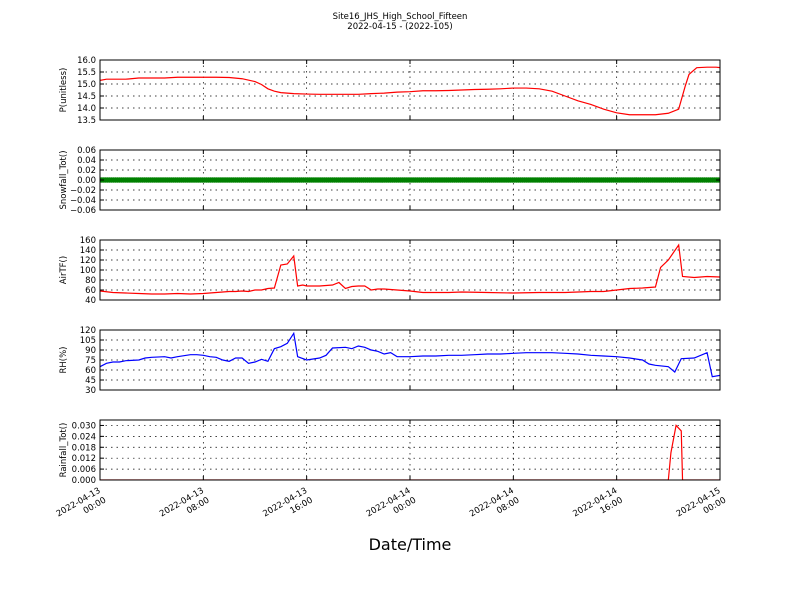 The image size is (800, 600). I want to click on y-tick-label: 0.006, so click(84, 470).